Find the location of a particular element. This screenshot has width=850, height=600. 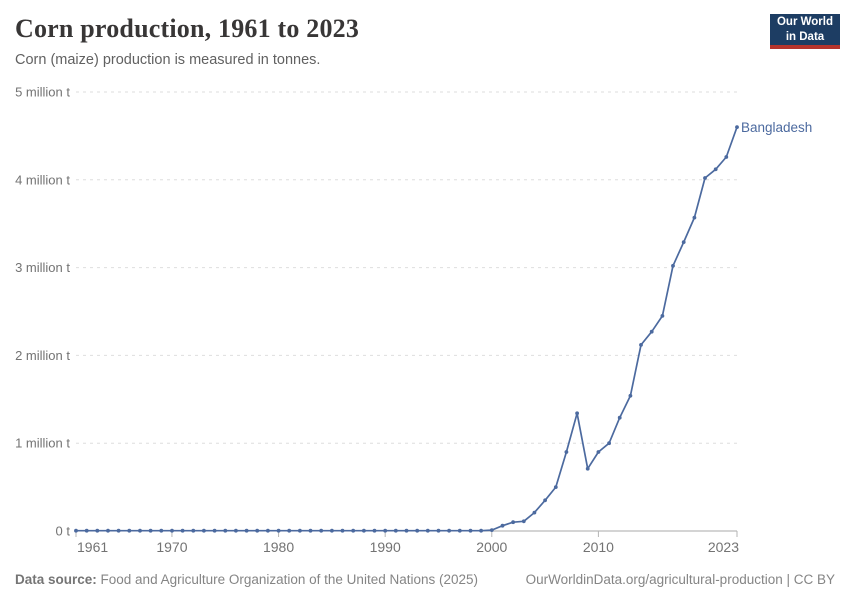

owid-logo-line1: Our World is located at coordinates (804, 21).